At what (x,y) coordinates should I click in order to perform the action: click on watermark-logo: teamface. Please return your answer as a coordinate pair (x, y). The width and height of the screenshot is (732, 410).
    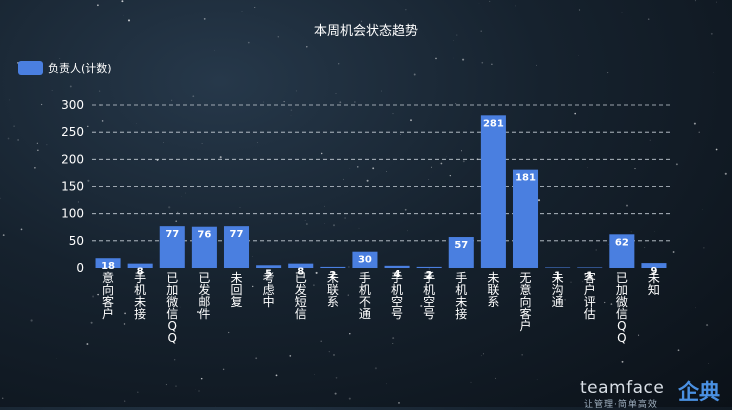
    Looking at the image, I should click on (622, 388).